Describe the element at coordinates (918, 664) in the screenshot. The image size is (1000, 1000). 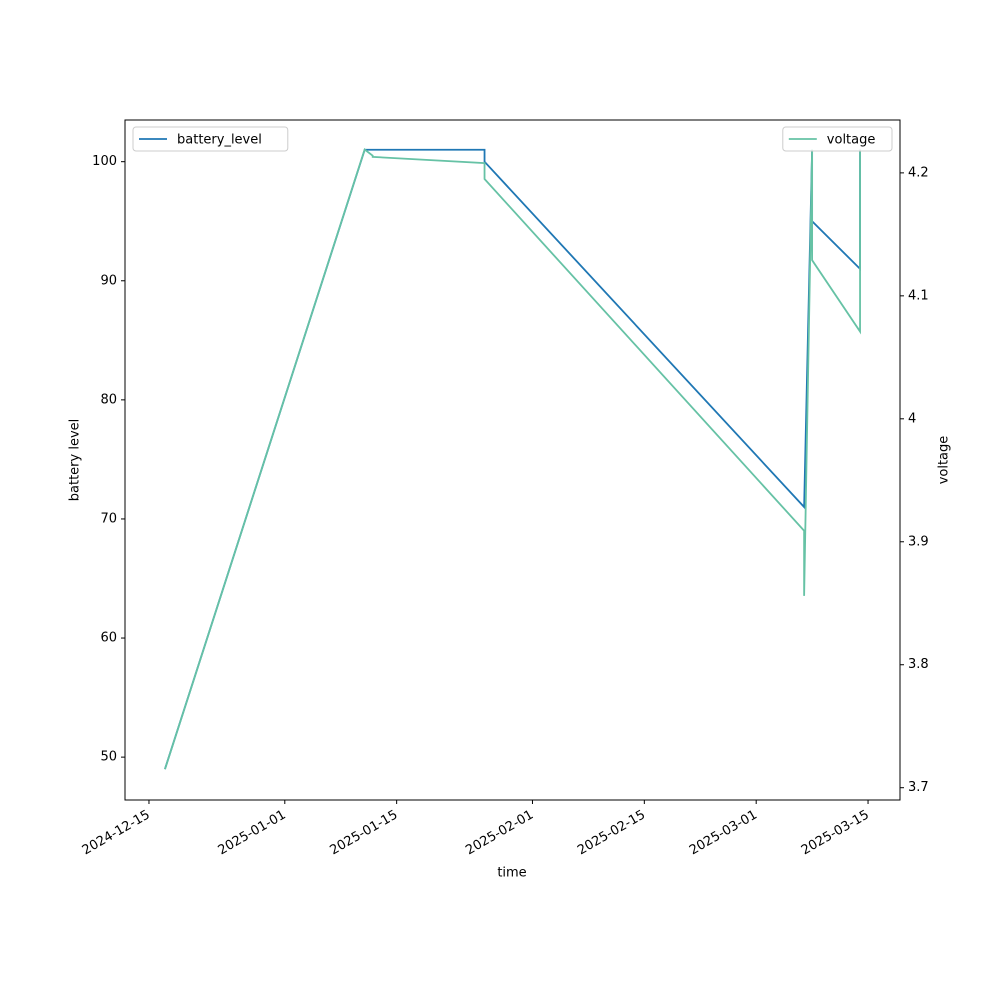
I see `y2-tick-label: 3.8` at that location.